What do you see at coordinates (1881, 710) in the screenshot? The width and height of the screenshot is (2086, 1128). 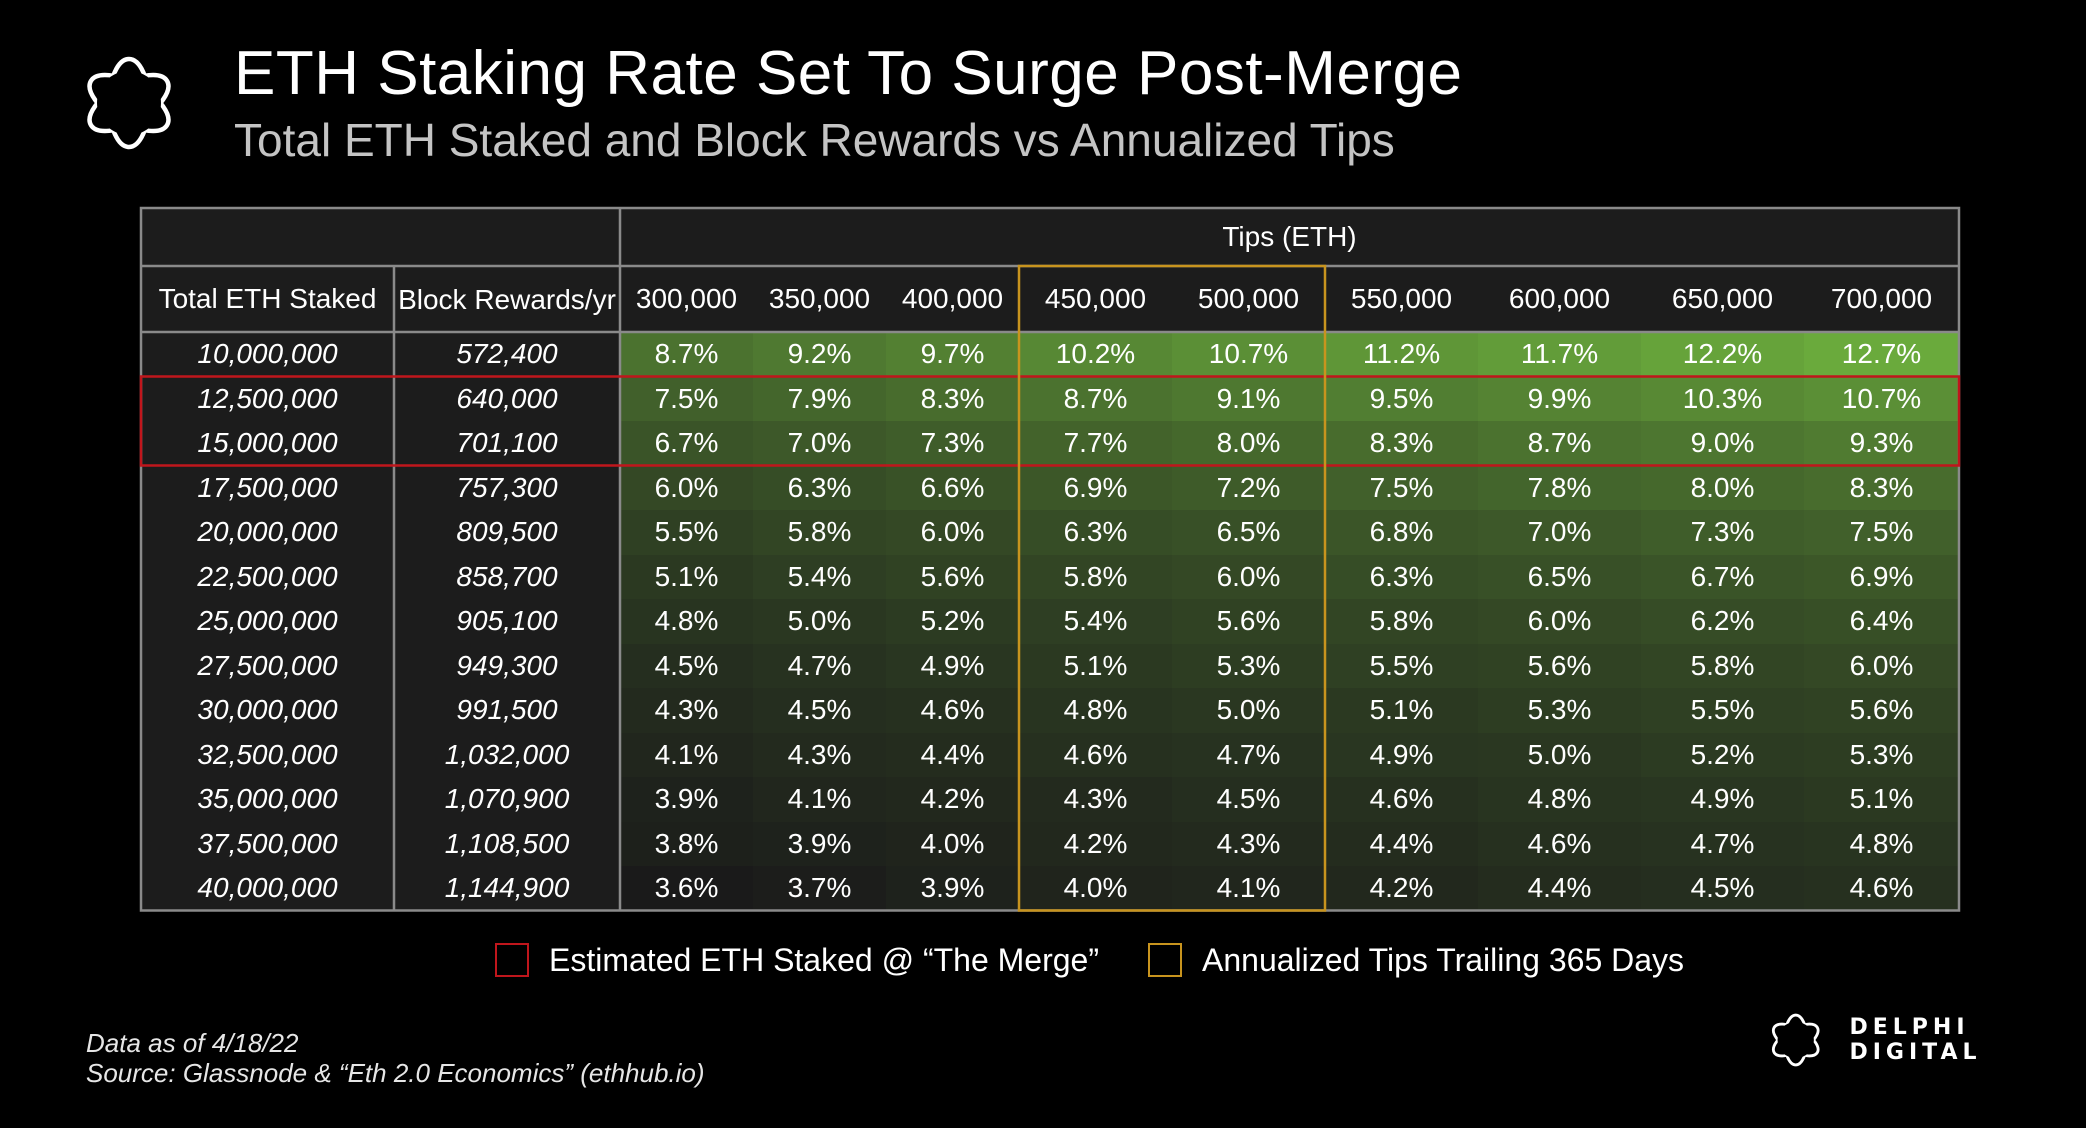 I see `rate-cell: 5.6%` at bounding box center [1881, 710].